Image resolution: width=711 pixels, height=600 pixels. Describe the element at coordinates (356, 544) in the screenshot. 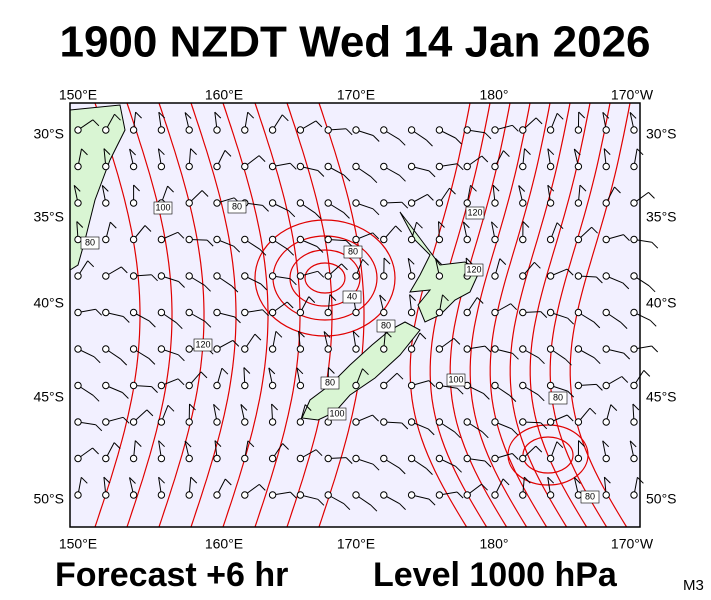

I see `lon-label-bottom: 170°E` at that location.